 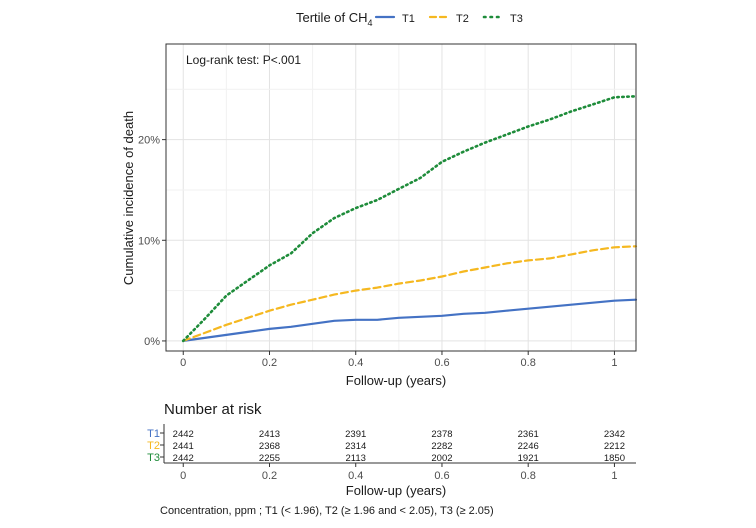 What do you see at coordinates (334, 19) in the screenshot?
I see `legend-title: Tertile of CH4` at bounding box center [334, 19].